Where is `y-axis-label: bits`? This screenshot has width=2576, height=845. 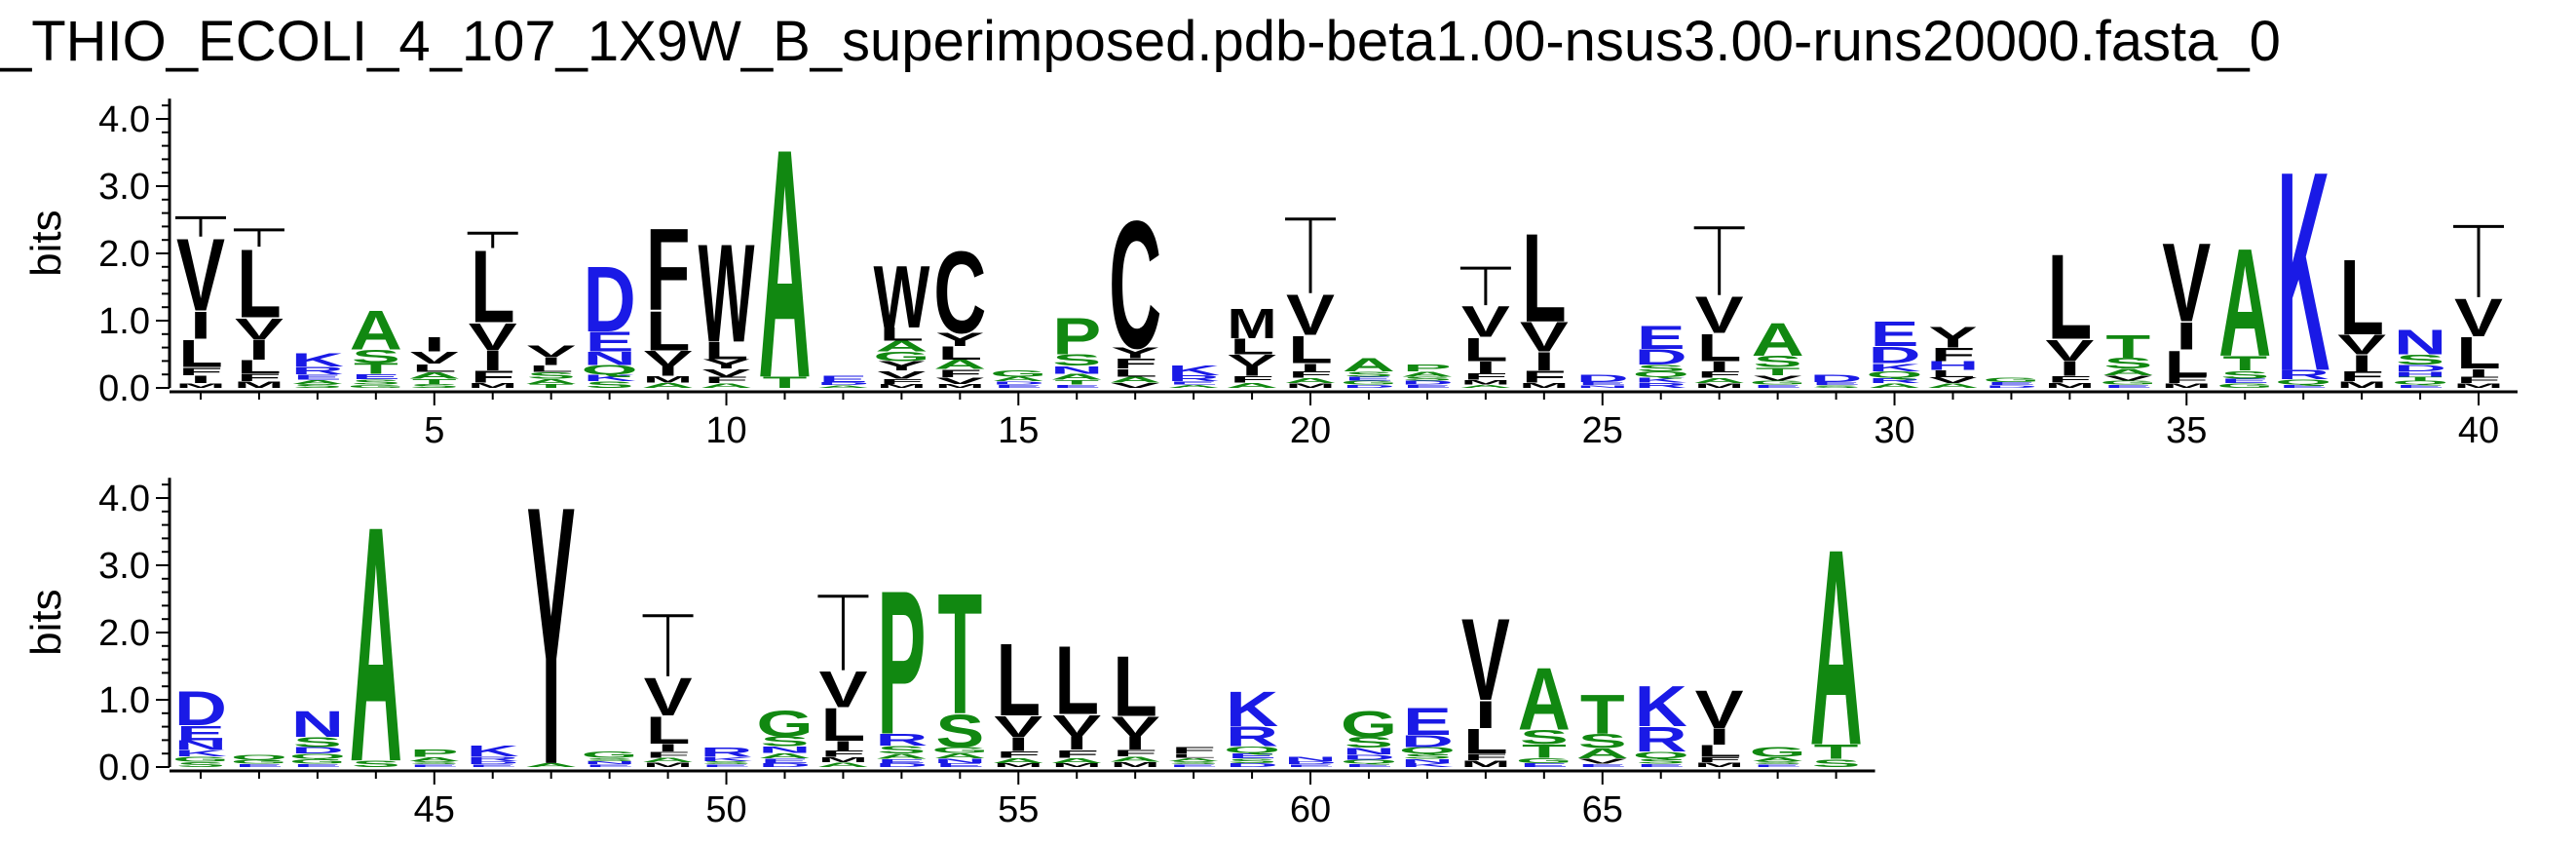 y-axis-label: bits is located at coordinates (46, 622).